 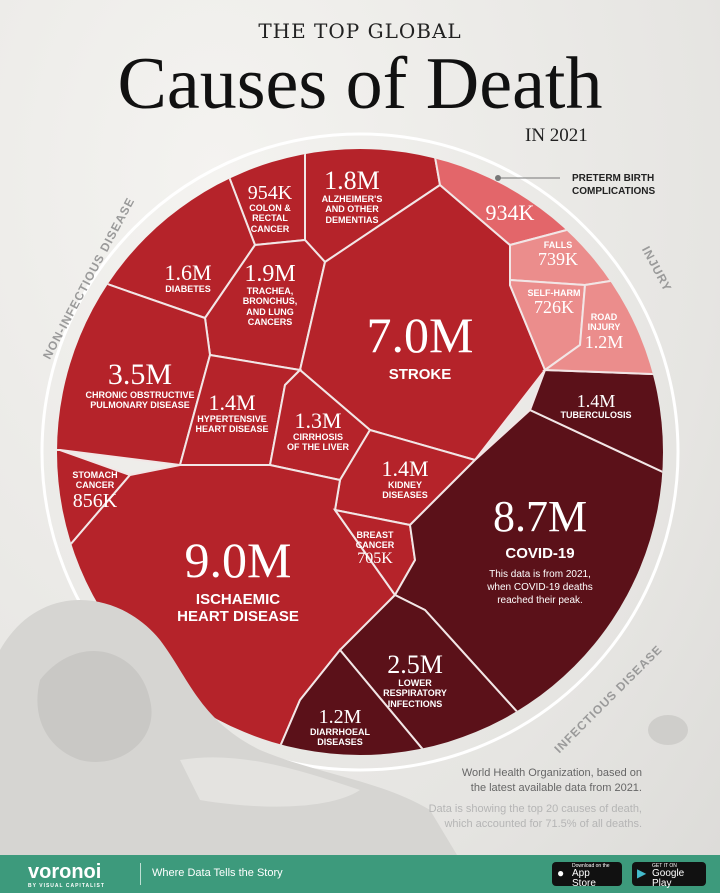 I want to click on cell-value: 954K, so click(x=270, y=193).